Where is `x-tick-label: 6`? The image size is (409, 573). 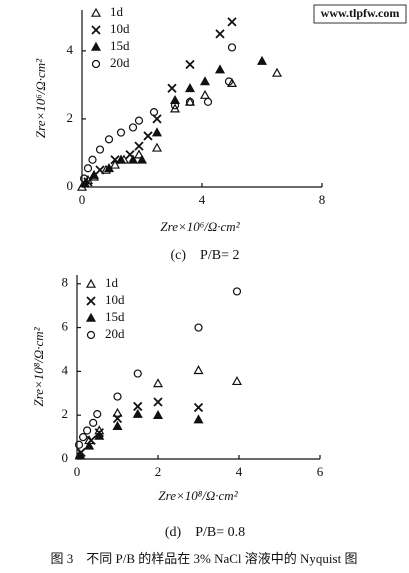 x-tick-label: 6 is located at coordinates (320, 471).